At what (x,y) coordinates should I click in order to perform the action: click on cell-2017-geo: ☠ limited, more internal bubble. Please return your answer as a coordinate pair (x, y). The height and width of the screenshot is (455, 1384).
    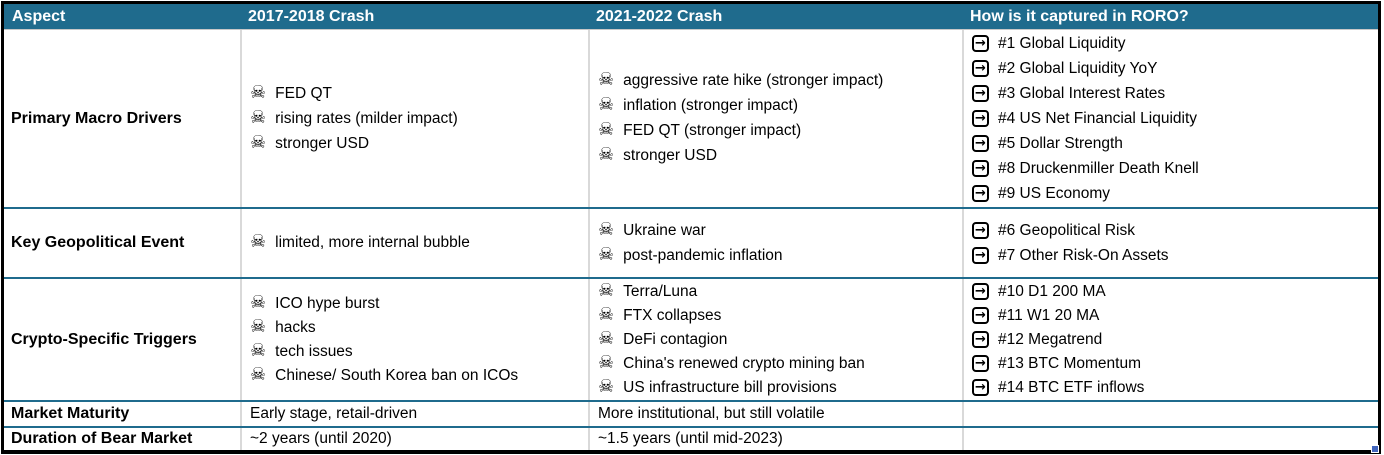
    Looking at the image, I should click on (414, 243).